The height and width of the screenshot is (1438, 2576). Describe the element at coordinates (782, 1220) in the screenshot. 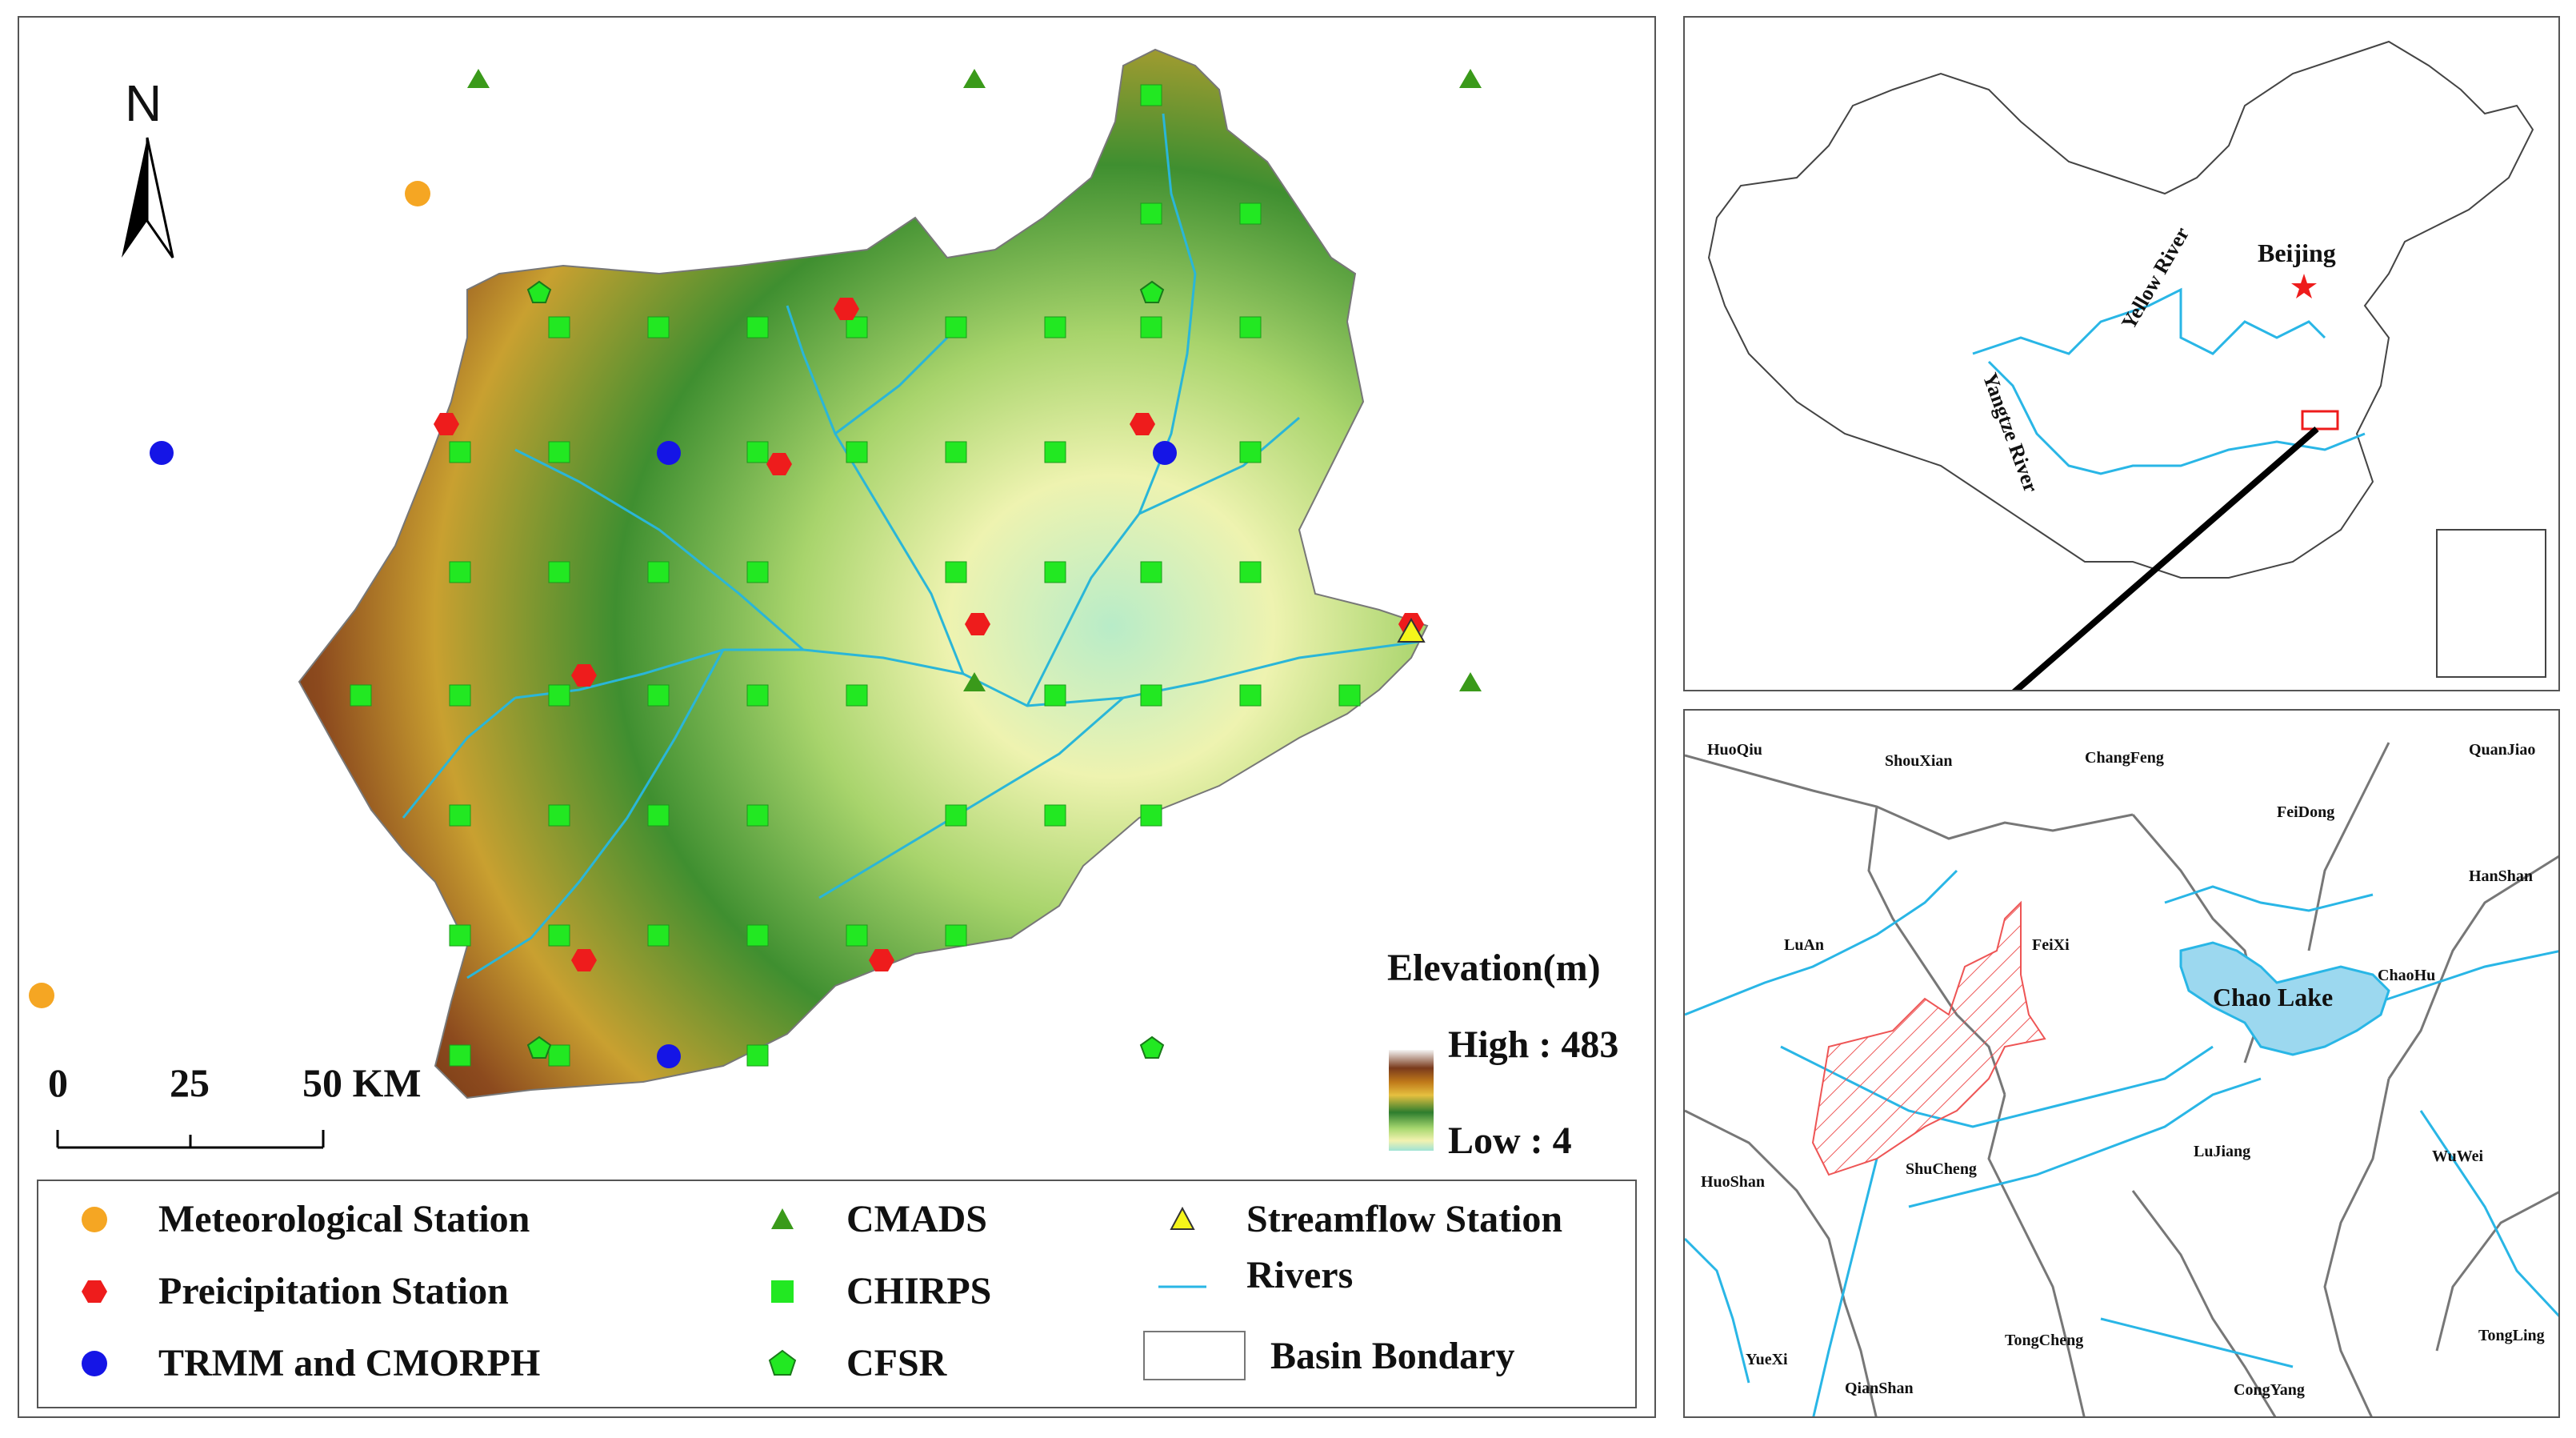

I see `green-triangle-icon` at that location.